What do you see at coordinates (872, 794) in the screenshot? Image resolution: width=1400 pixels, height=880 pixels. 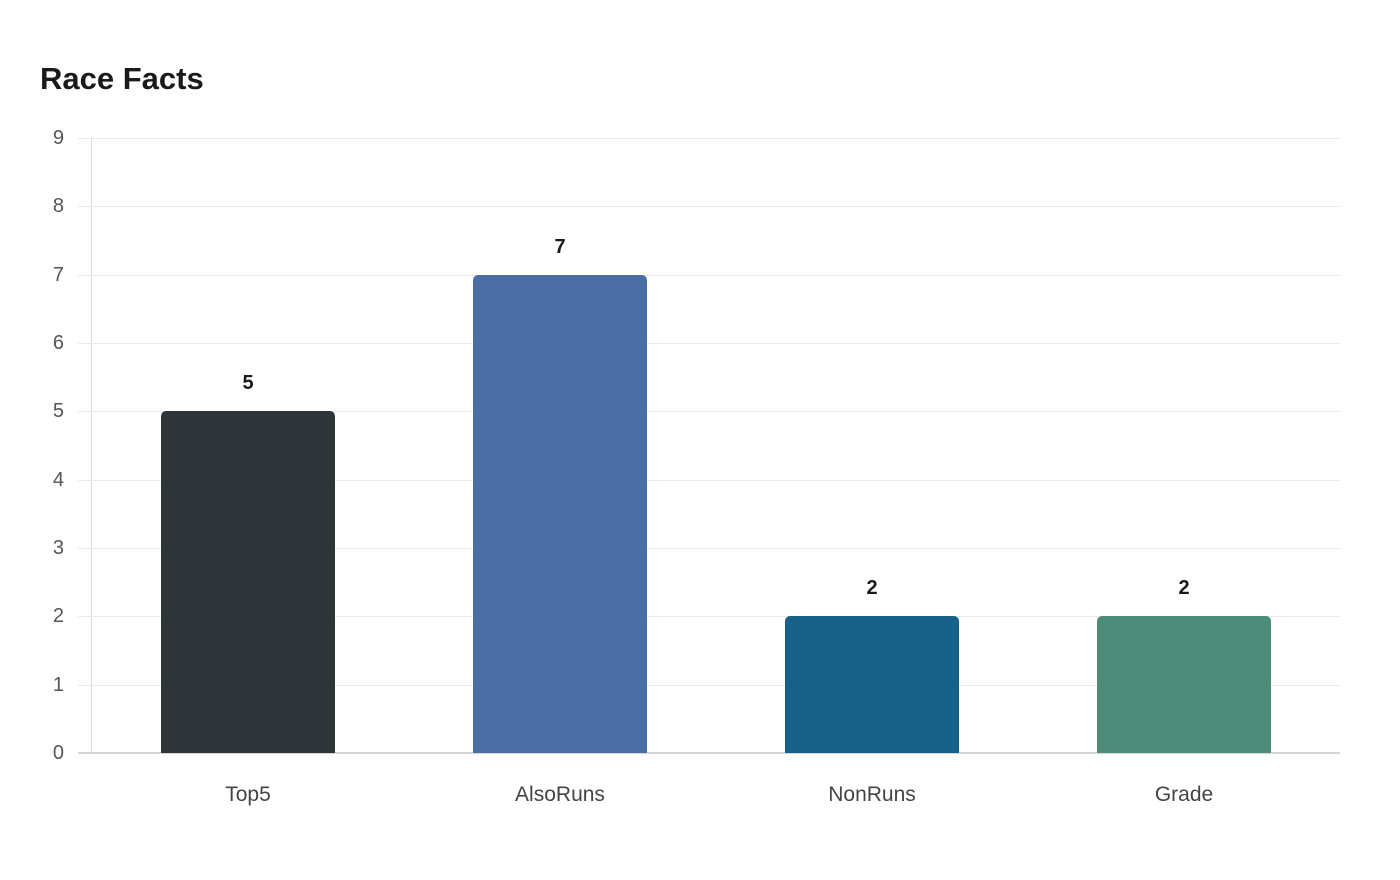 I see `x-tick-label: NonRuns` at bounding box center [872, 794].